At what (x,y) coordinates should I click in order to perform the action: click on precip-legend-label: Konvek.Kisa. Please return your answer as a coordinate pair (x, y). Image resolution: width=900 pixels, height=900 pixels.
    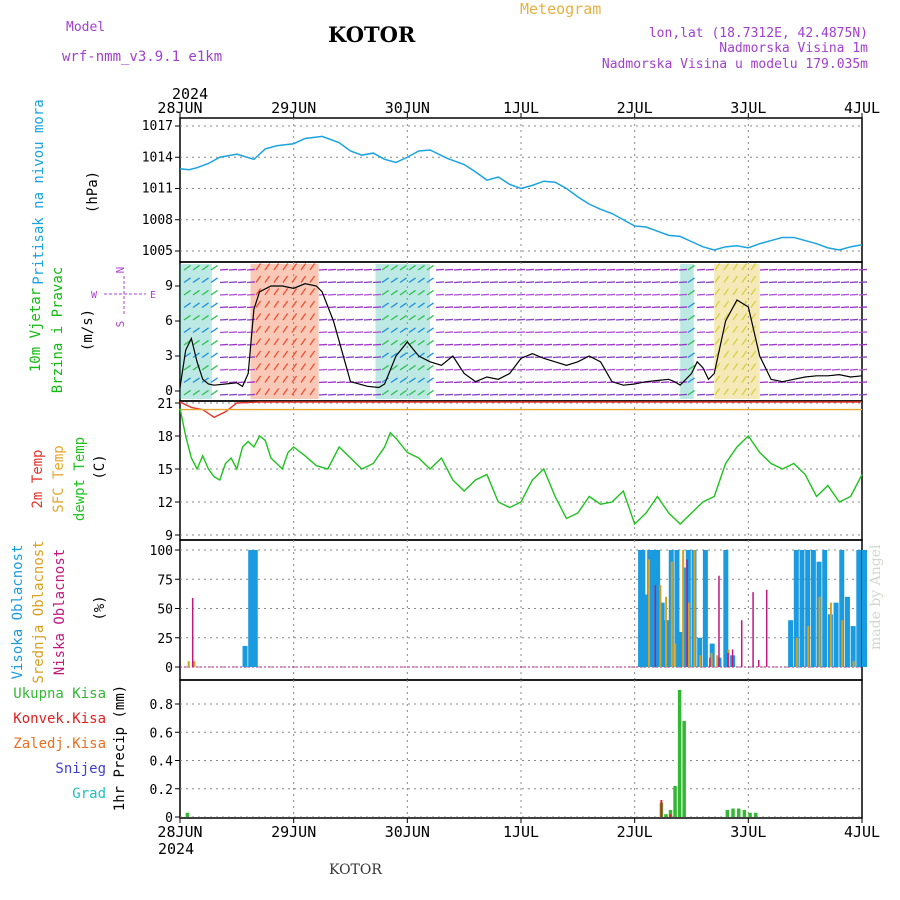
    Looking at the image, I should click on (59, 719).